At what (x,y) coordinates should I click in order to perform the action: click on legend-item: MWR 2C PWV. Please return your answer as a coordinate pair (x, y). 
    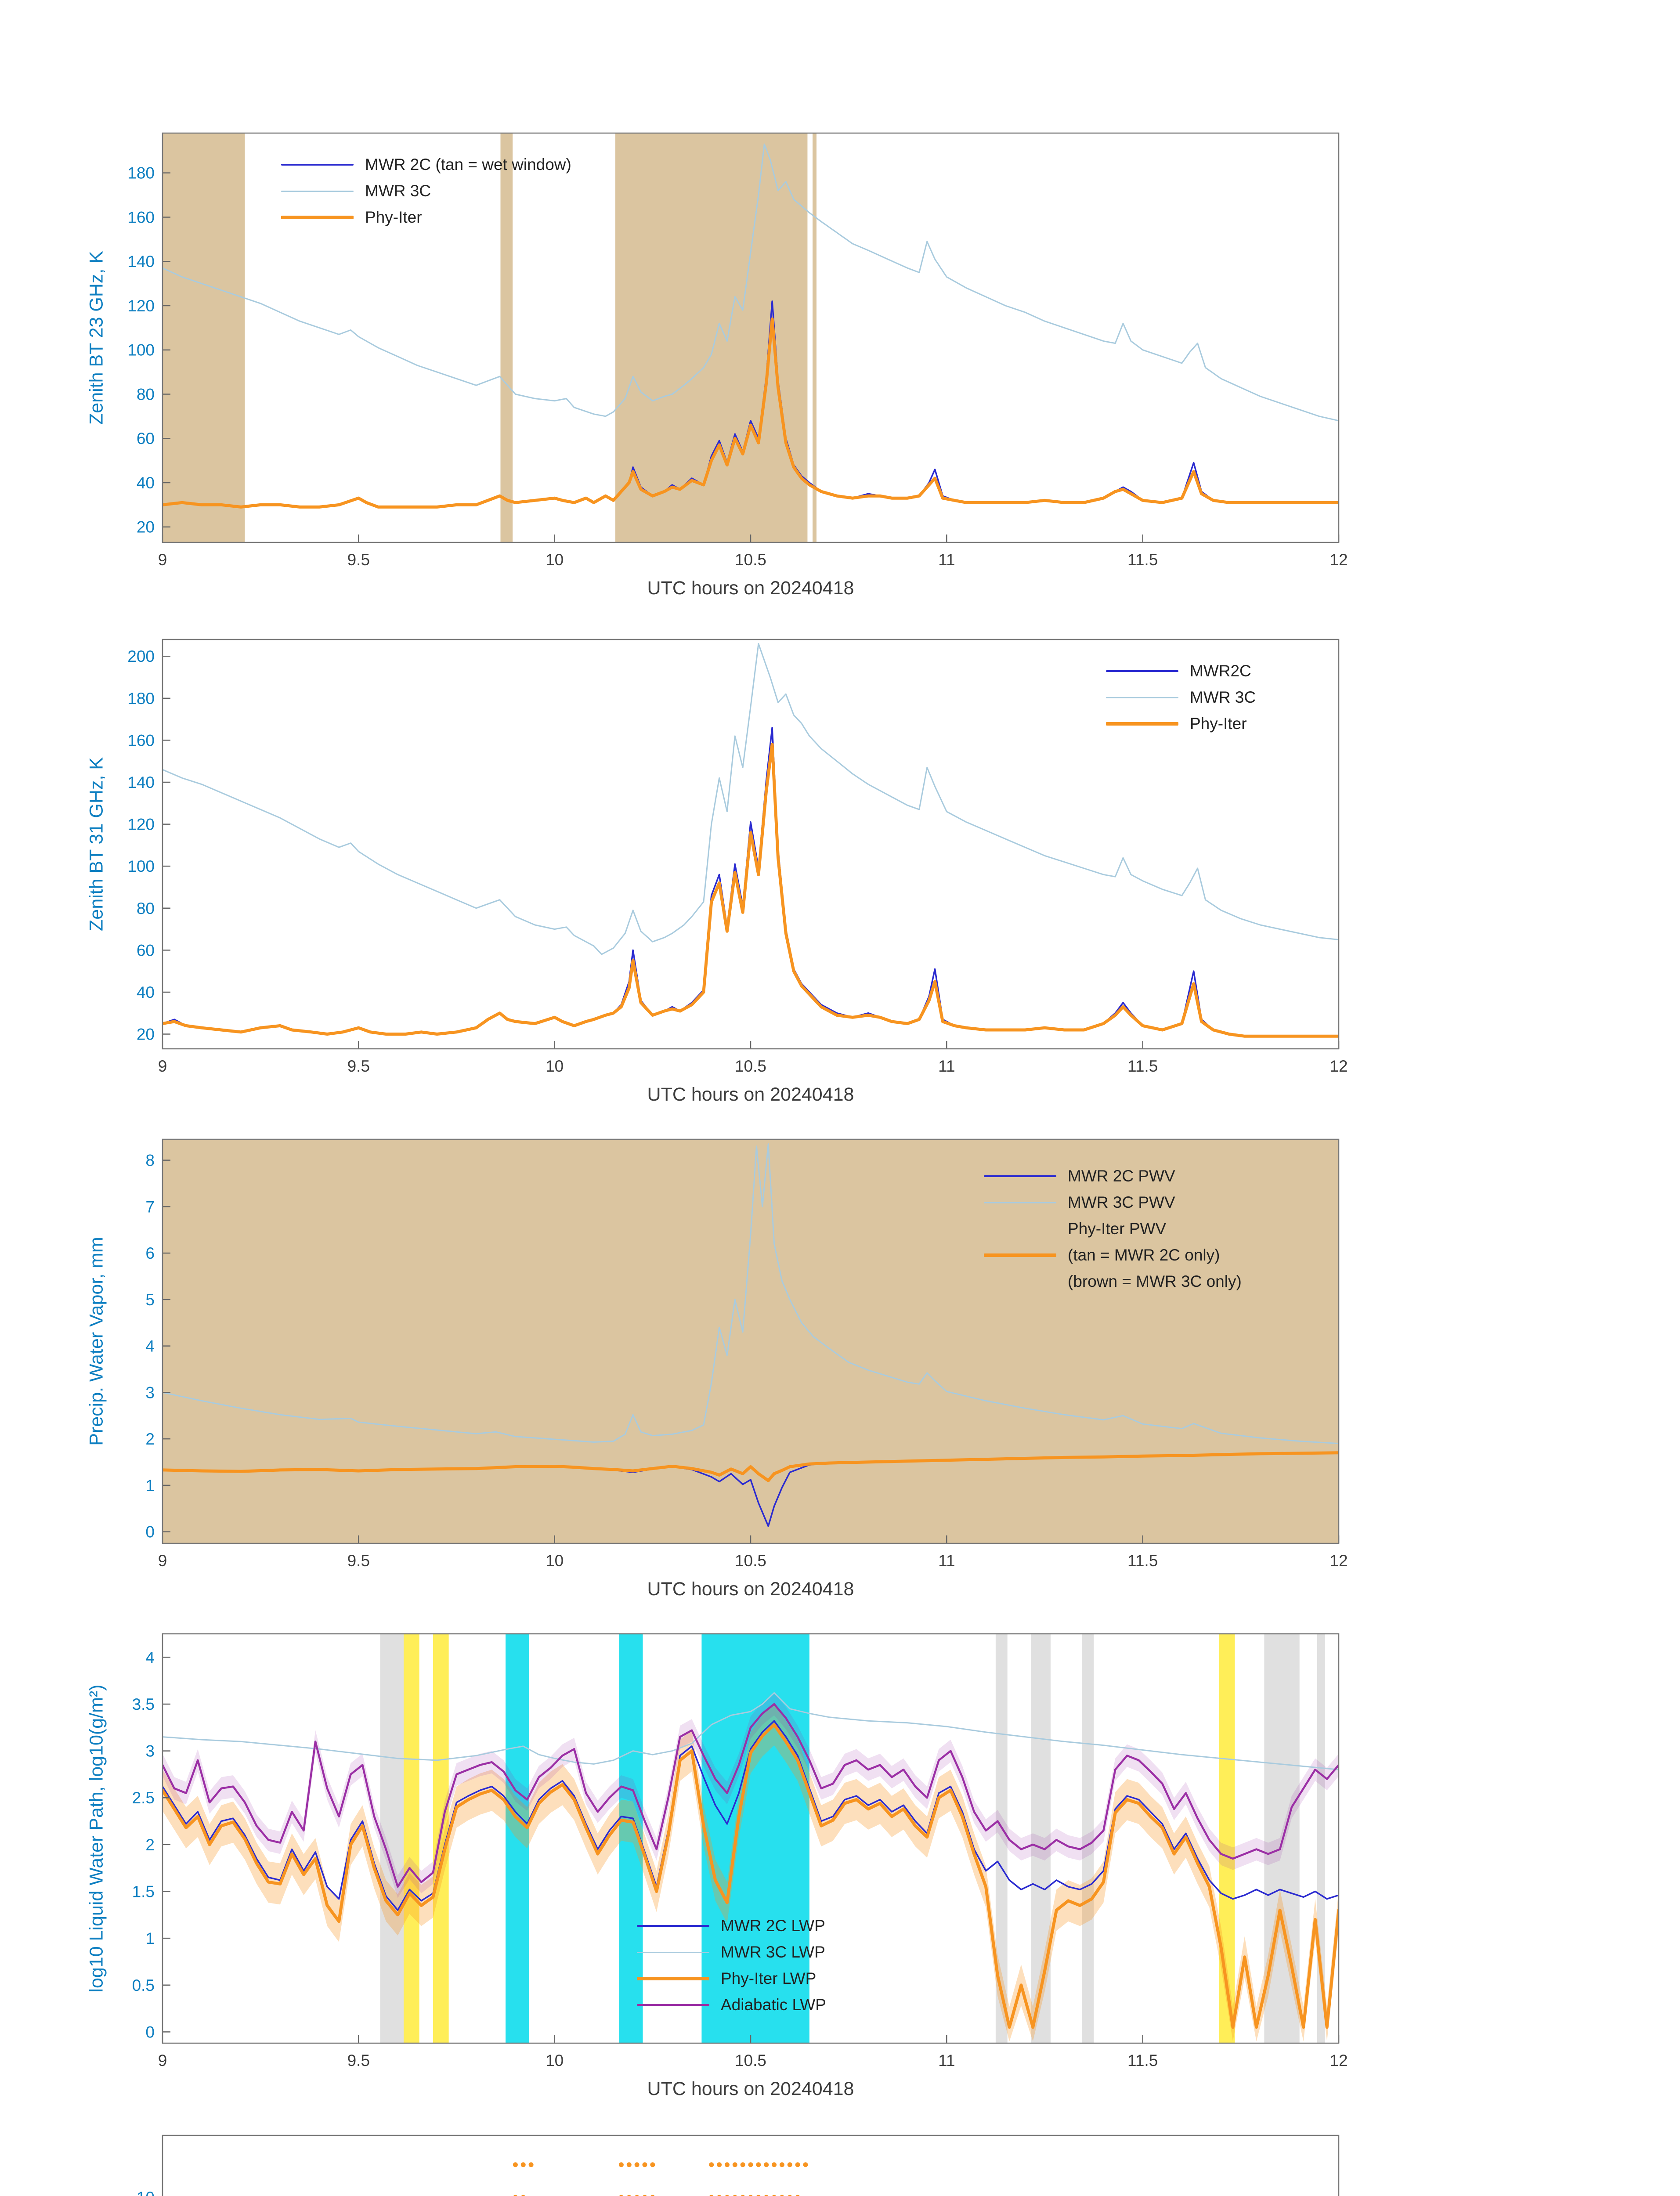
    Looking at the image, I should click on (1113, 1176).